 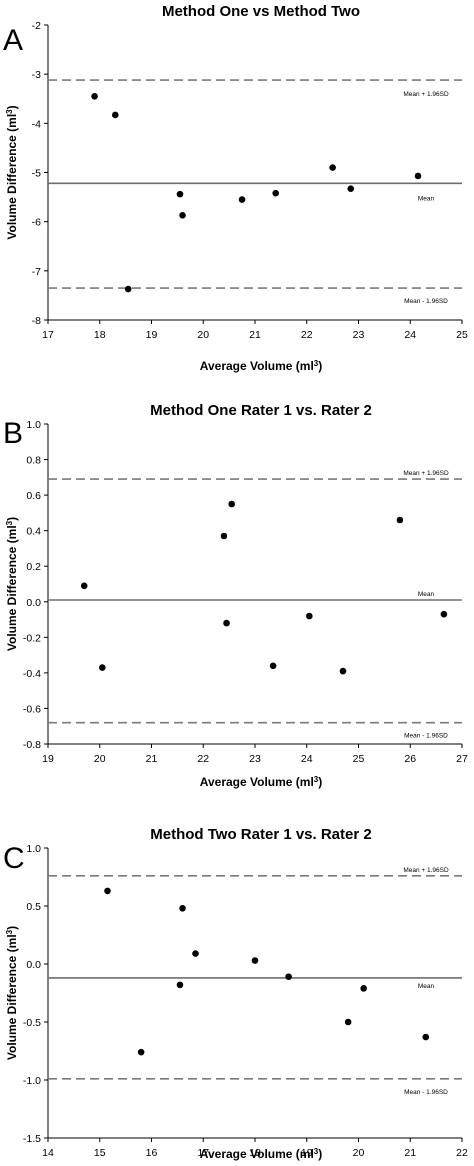 What do you see at coordinates (260, 834) in the screenshot?
I see `chart-title: Method Two Rater 1 vs. Rater 2` at bounding box center [260, 834].